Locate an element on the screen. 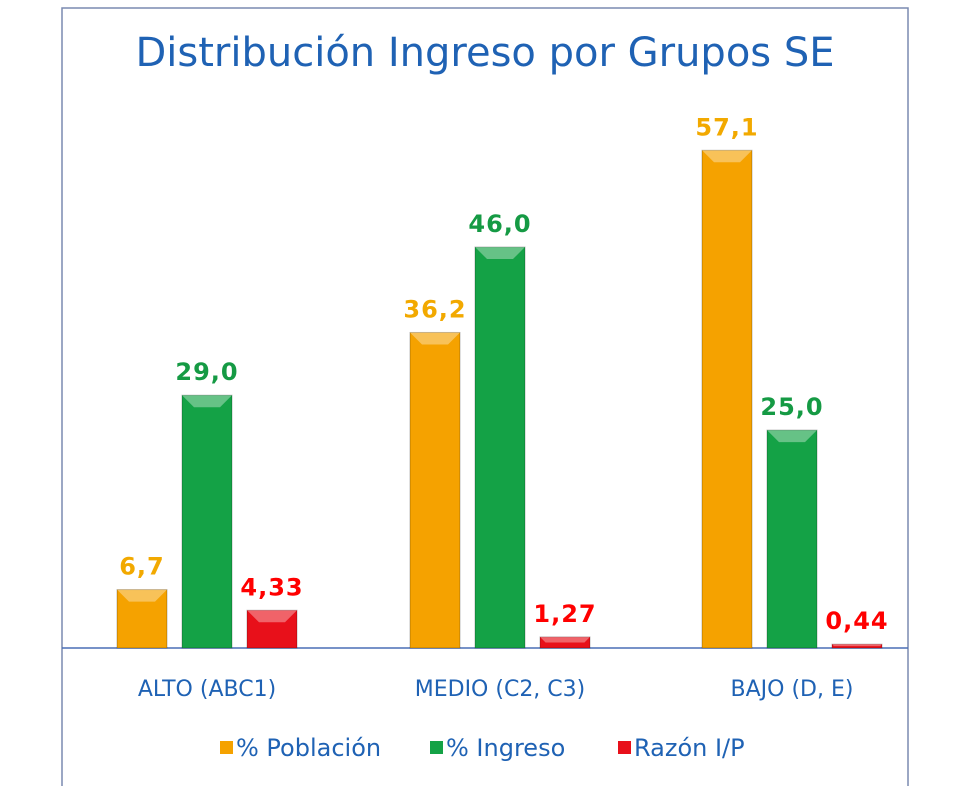 The height and width of the screenshot is (786, 971). x-tick-label: ALTO (ABC1) is located at coordinates (207, 689).